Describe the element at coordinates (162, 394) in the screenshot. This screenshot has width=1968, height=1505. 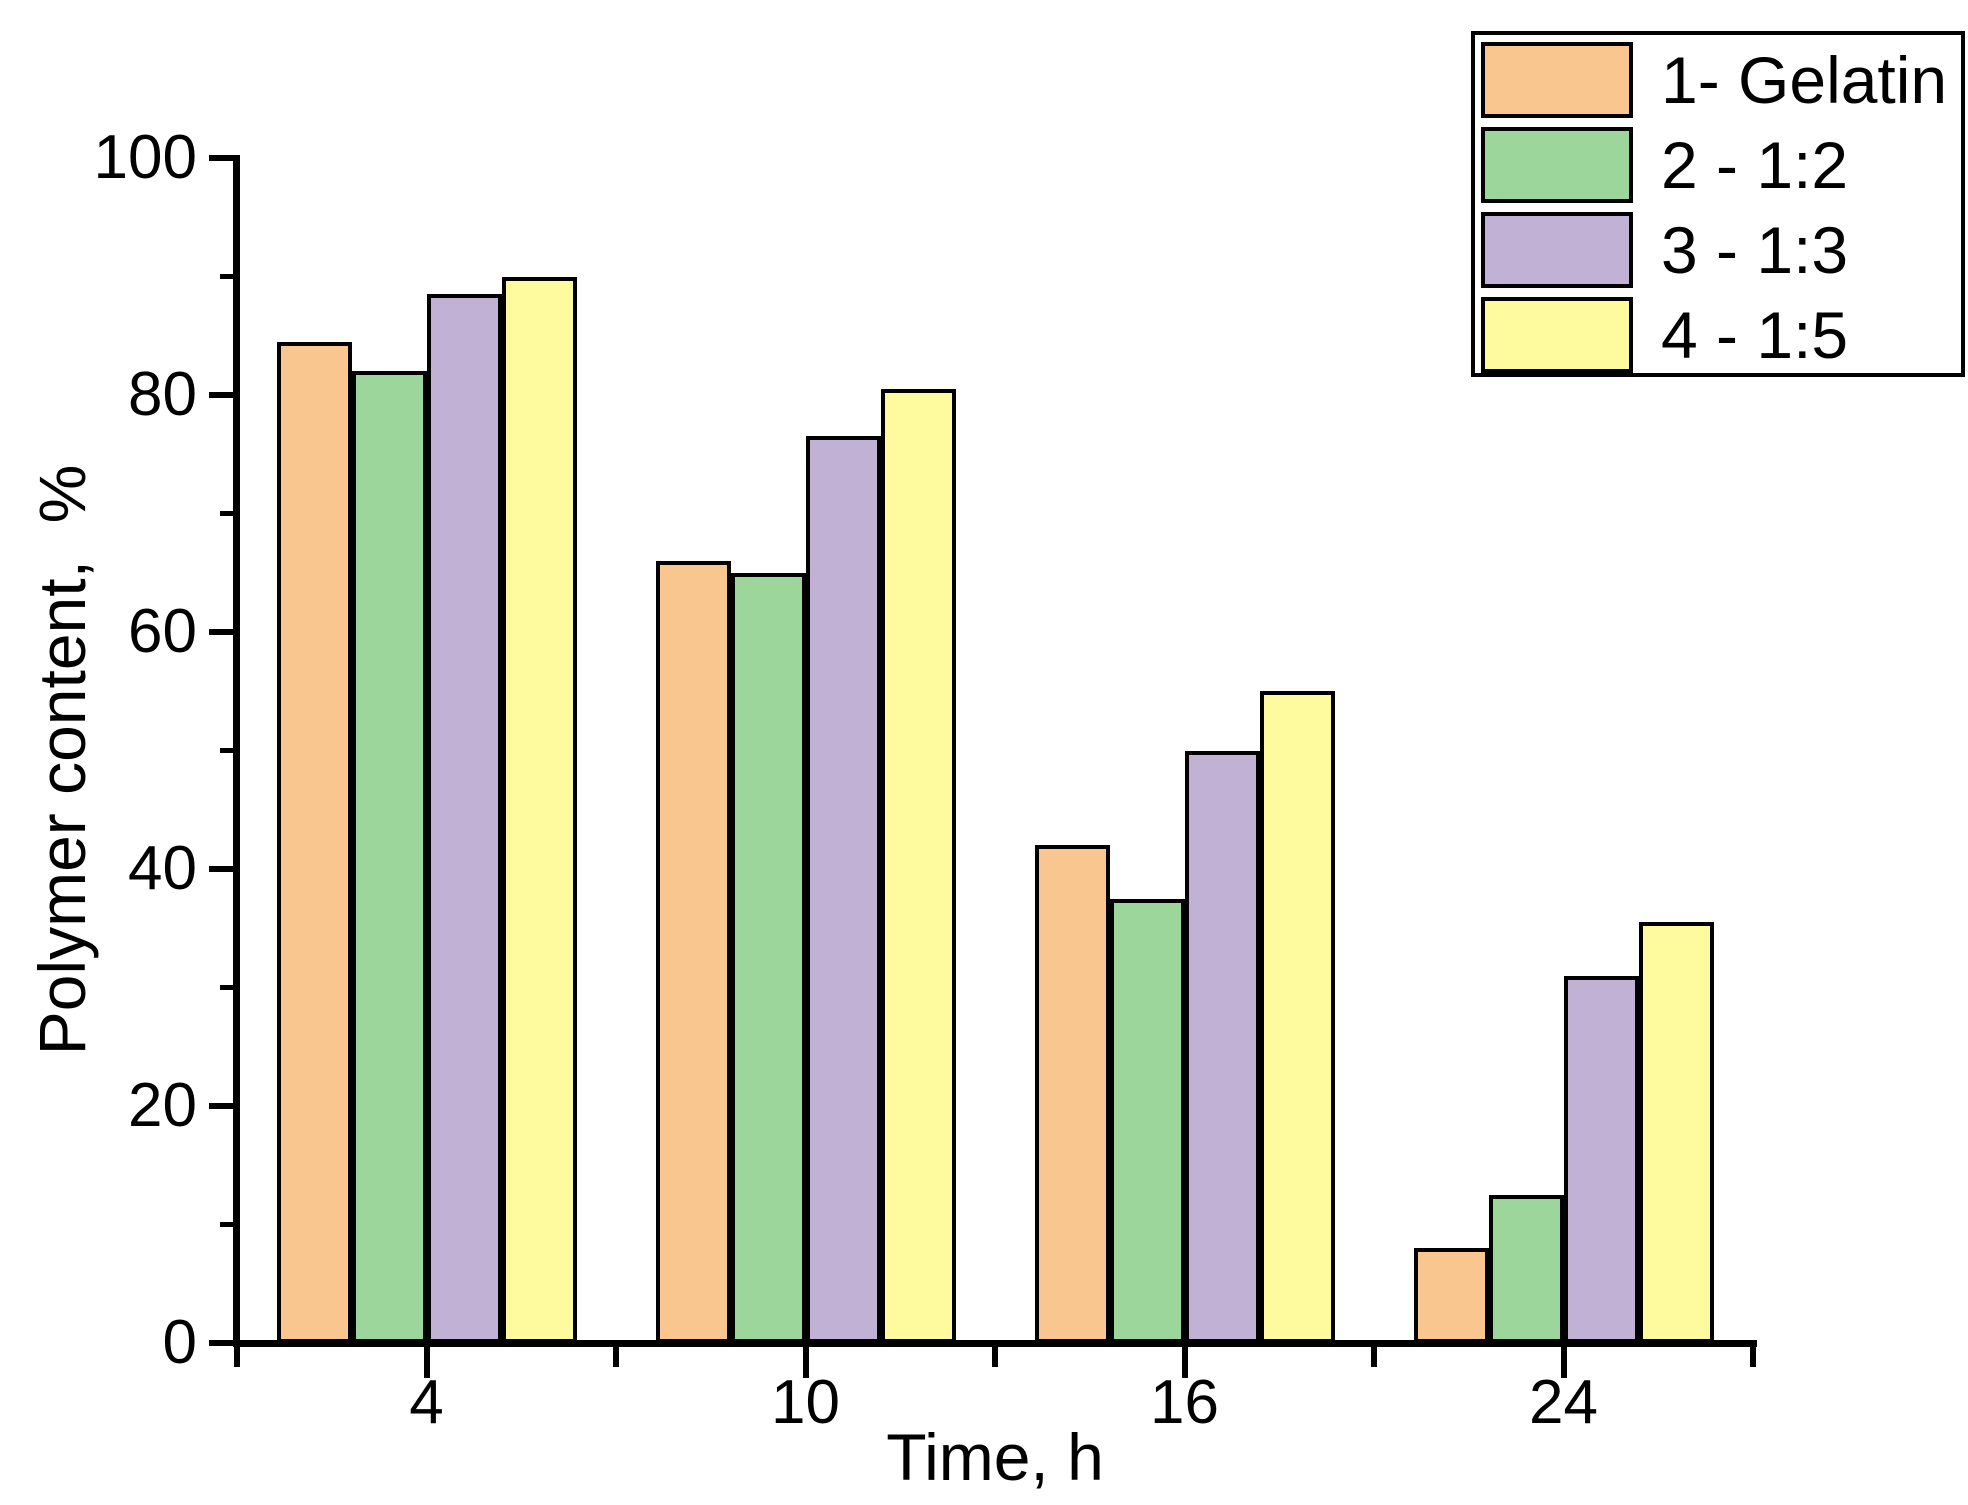
I see `y-tick-label: 80` at that location.